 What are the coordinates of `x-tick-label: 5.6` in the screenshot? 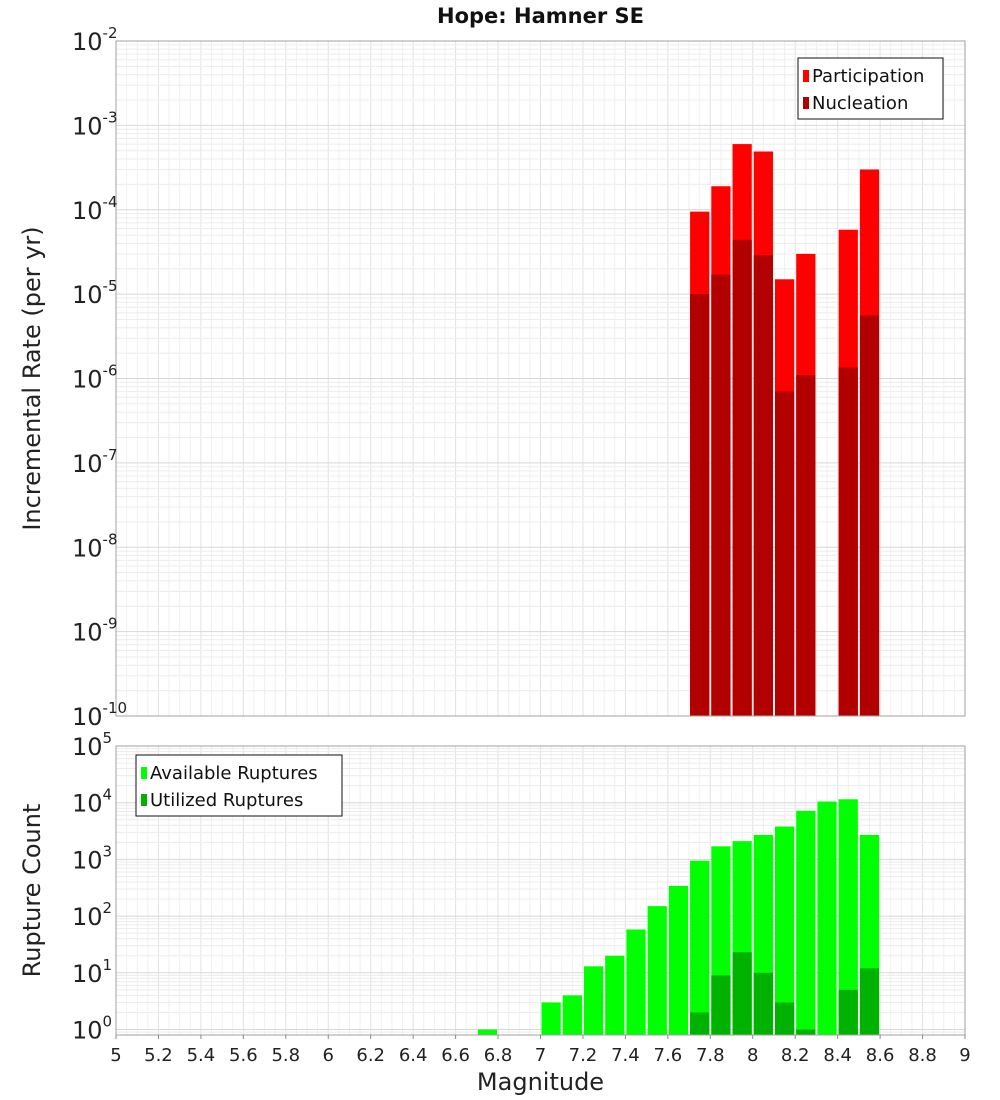 It's located at (243, 1055).